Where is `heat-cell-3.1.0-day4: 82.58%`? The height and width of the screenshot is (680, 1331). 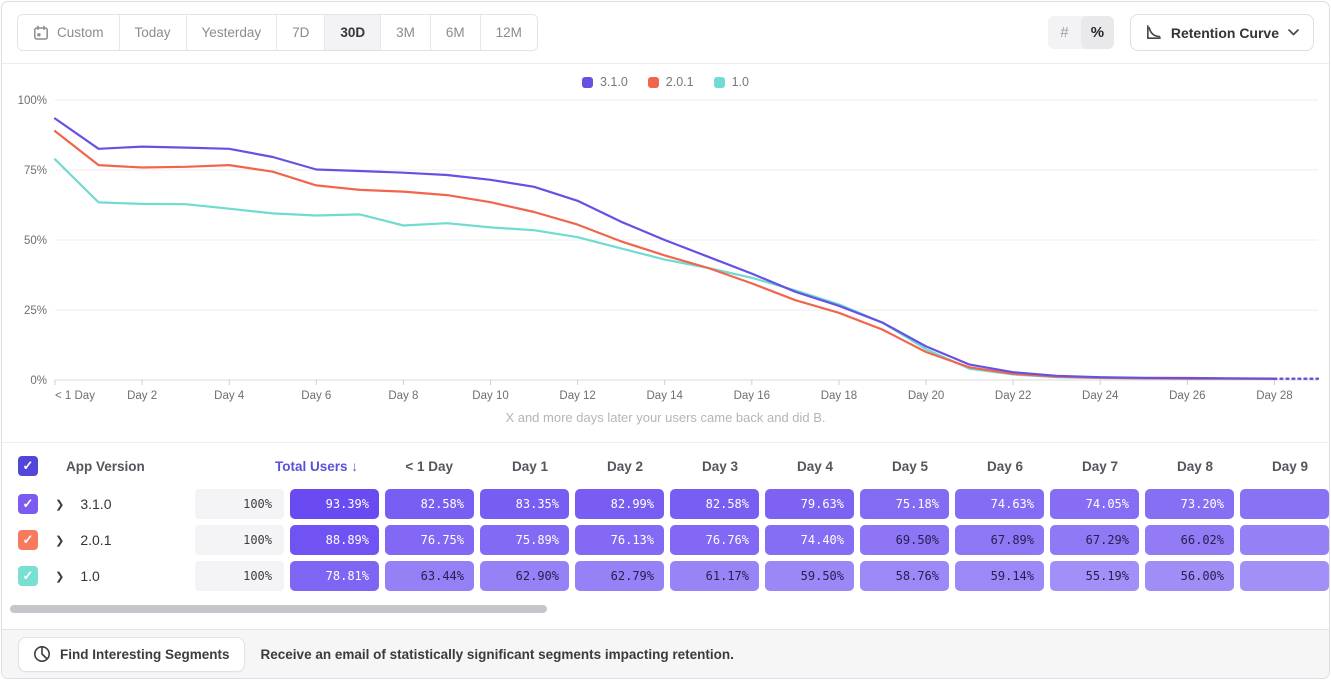 heat-cell-3.1.0-day4: 82.58% is located at coordinates (714, 504).